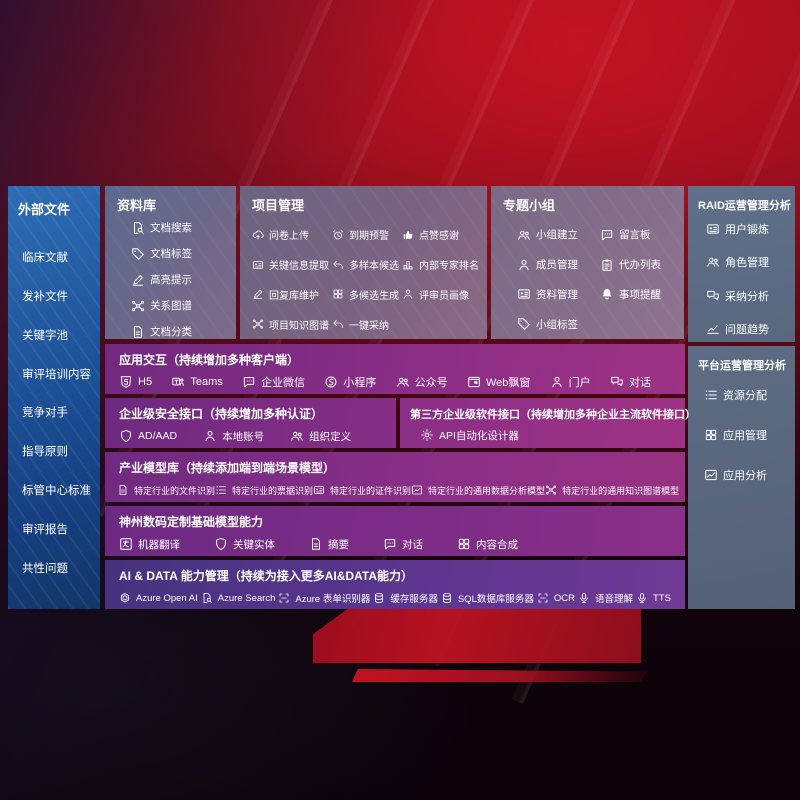 The width and height of the screenshot is (800, 800). Describe the element at coordinates (292, 324) in the screenshot. I see `feature-item: 项目知识图谱` at that location.